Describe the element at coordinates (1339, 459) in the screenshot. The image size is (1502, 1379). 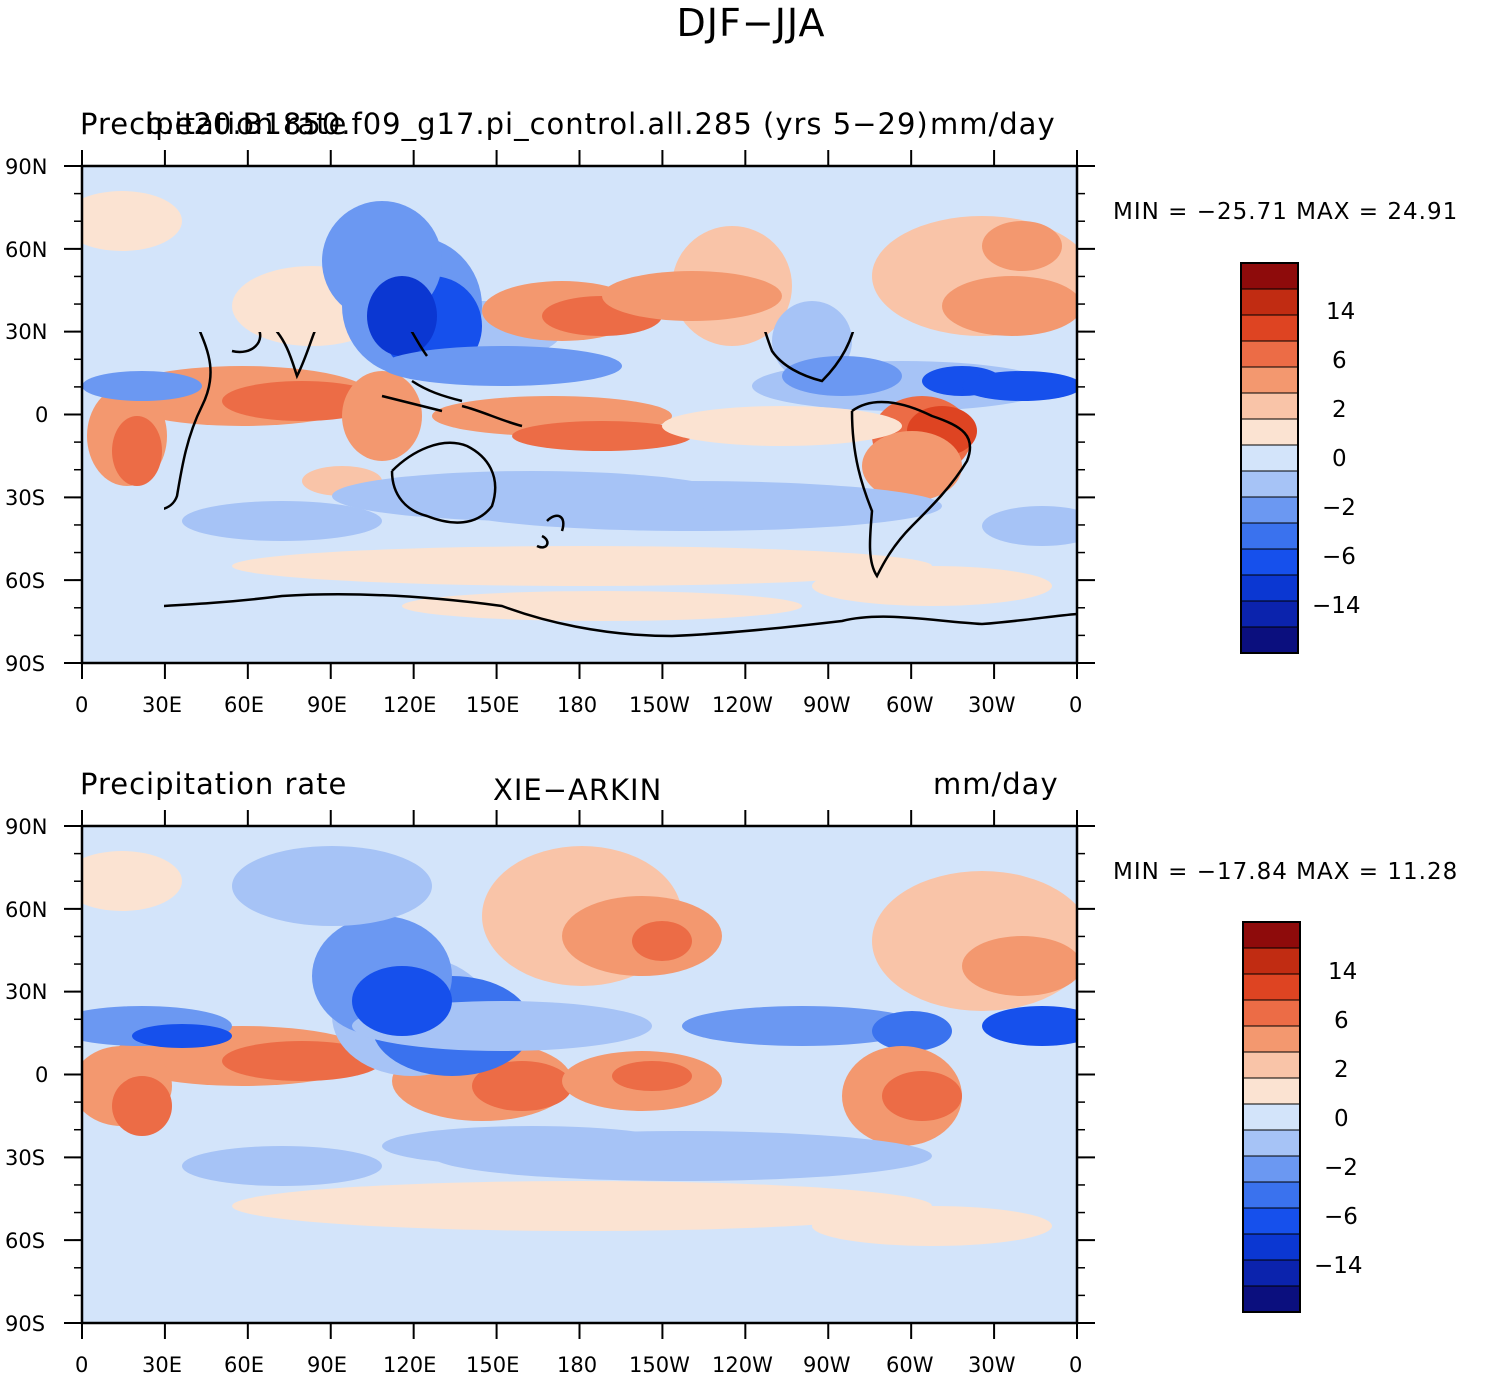
I see `colorbar-label: 0` at that location.